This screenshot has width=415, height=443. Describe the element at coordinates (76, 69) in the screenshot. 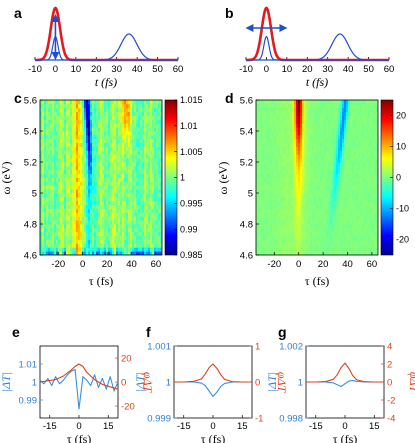

I see `x-tick-label: 10` at that location.